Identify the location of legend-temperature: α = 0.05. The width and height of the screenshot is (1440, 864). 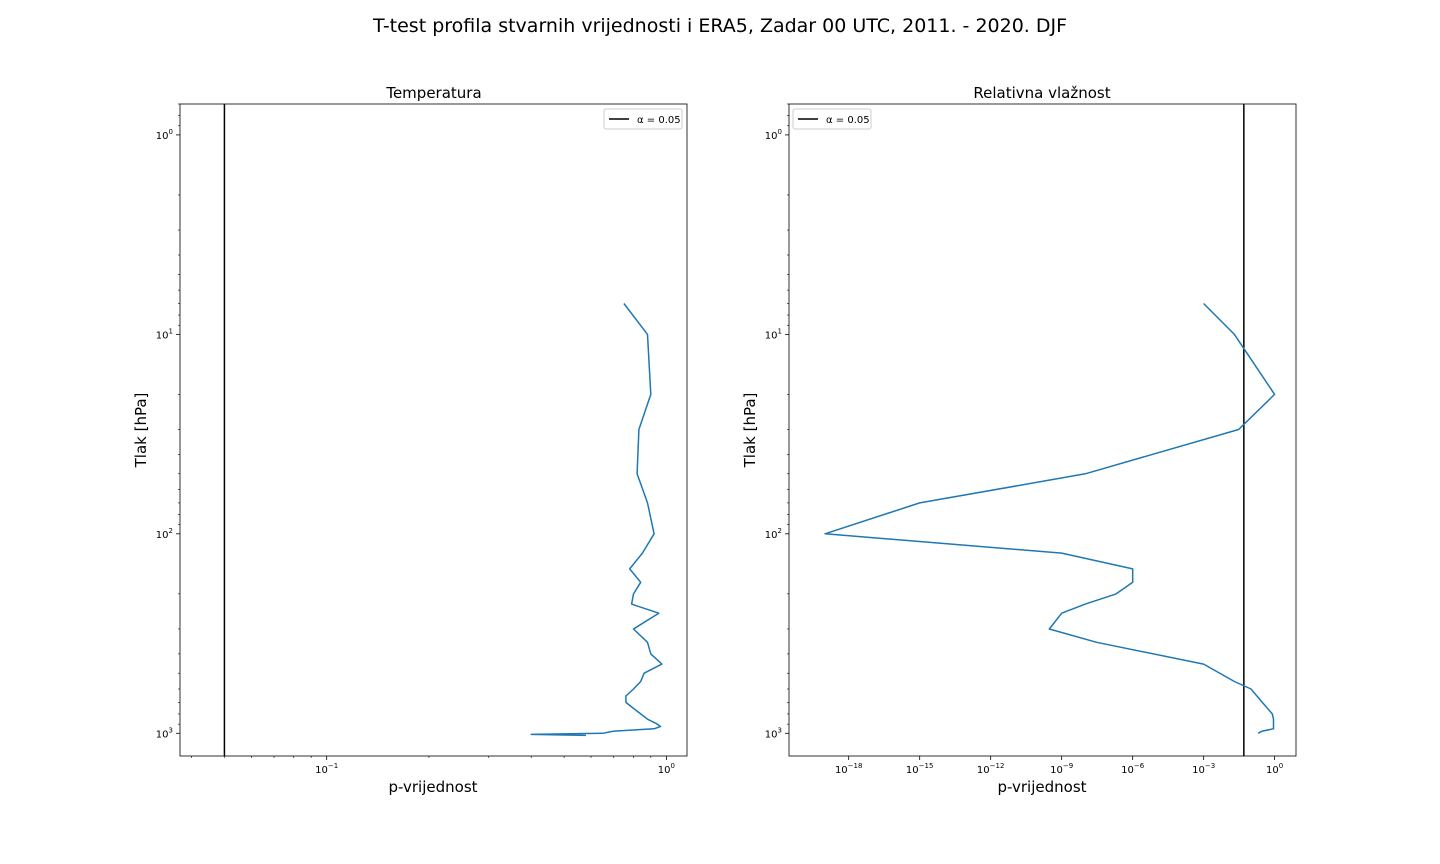
(643, 119).